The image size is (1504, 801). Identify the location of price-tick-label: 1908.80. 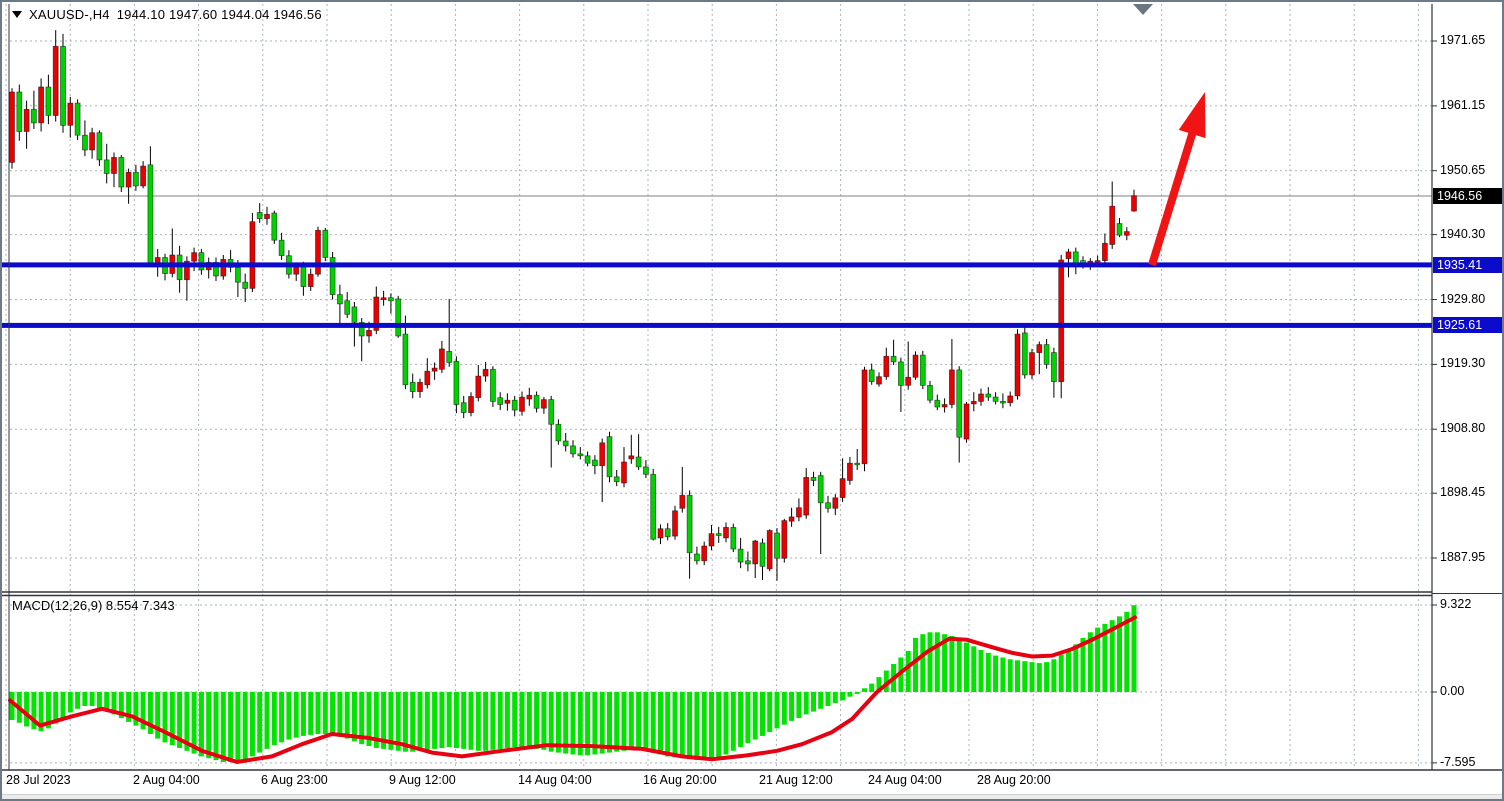
(1463, 428).